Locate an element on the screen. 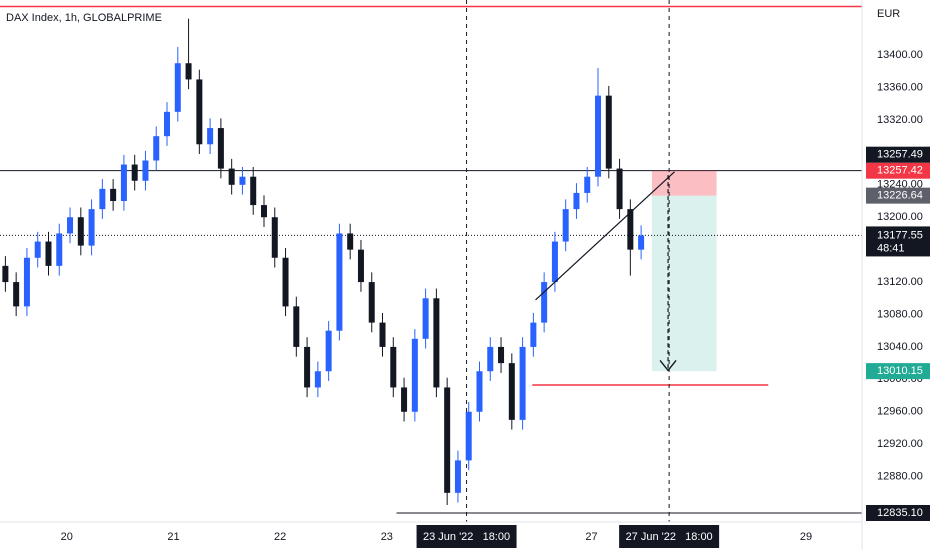  target-price-label-box is located at coordinates (898, 371).